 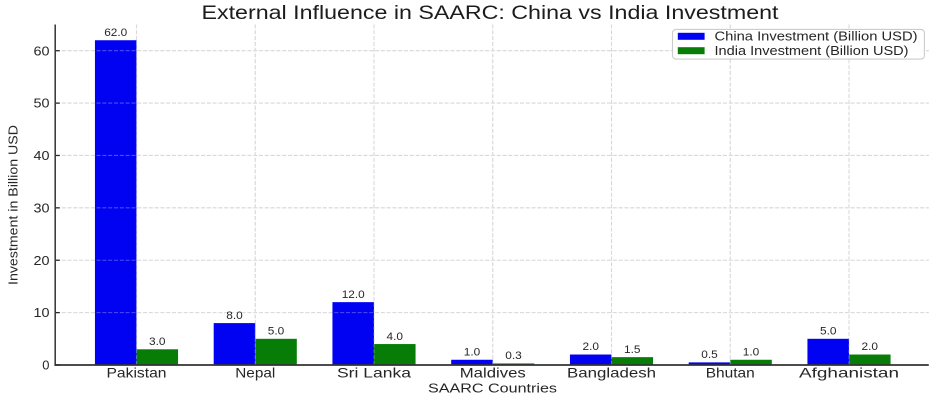 What do you see at coordinates (42, 260) in the screenshot?
I see `svg-text: 20` at bounding box center [42, 260].